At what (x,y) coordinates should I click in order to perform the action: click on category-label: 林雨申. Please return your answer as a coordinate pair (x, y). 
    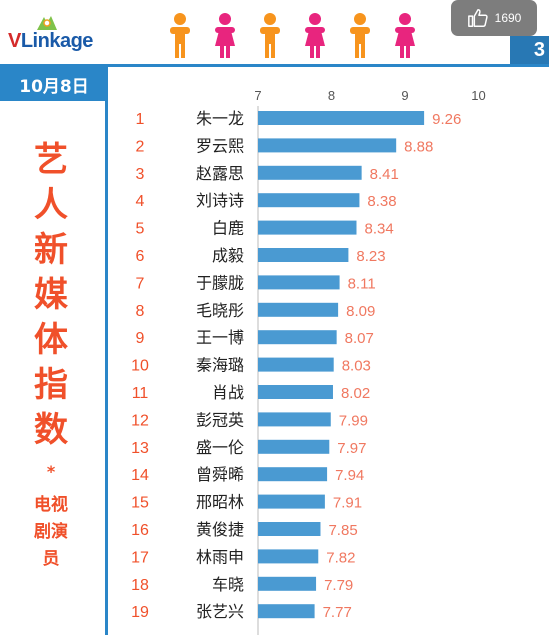
    Looking at the image, I should click on (220, 556).